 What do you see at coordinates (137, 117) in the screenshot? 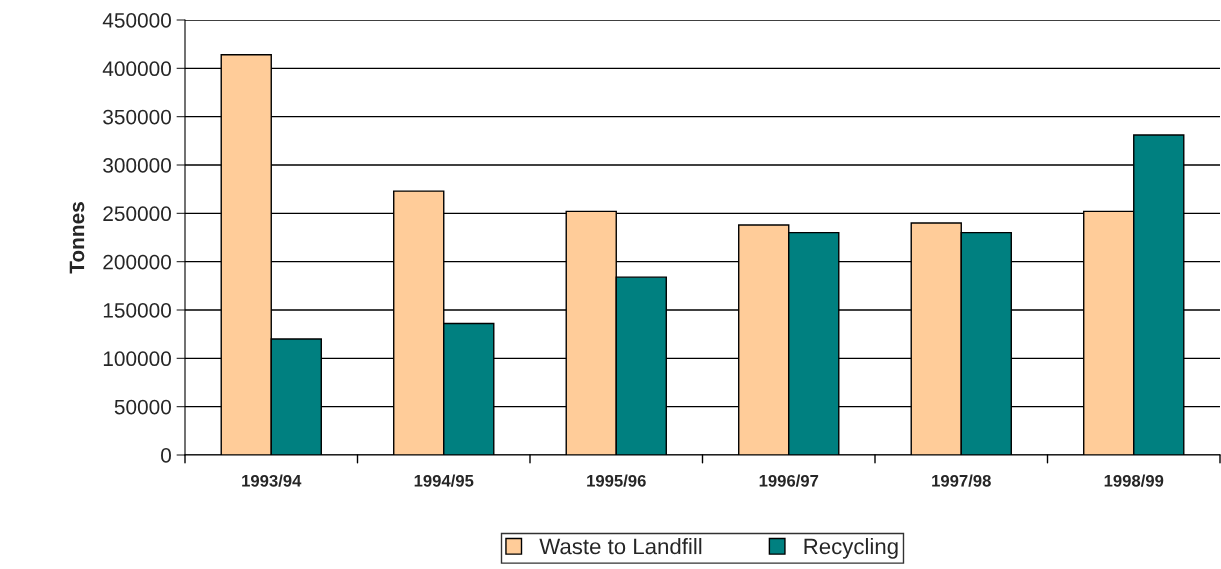
I see `y-tick-label: 350000` at bounding box center [137, 117].